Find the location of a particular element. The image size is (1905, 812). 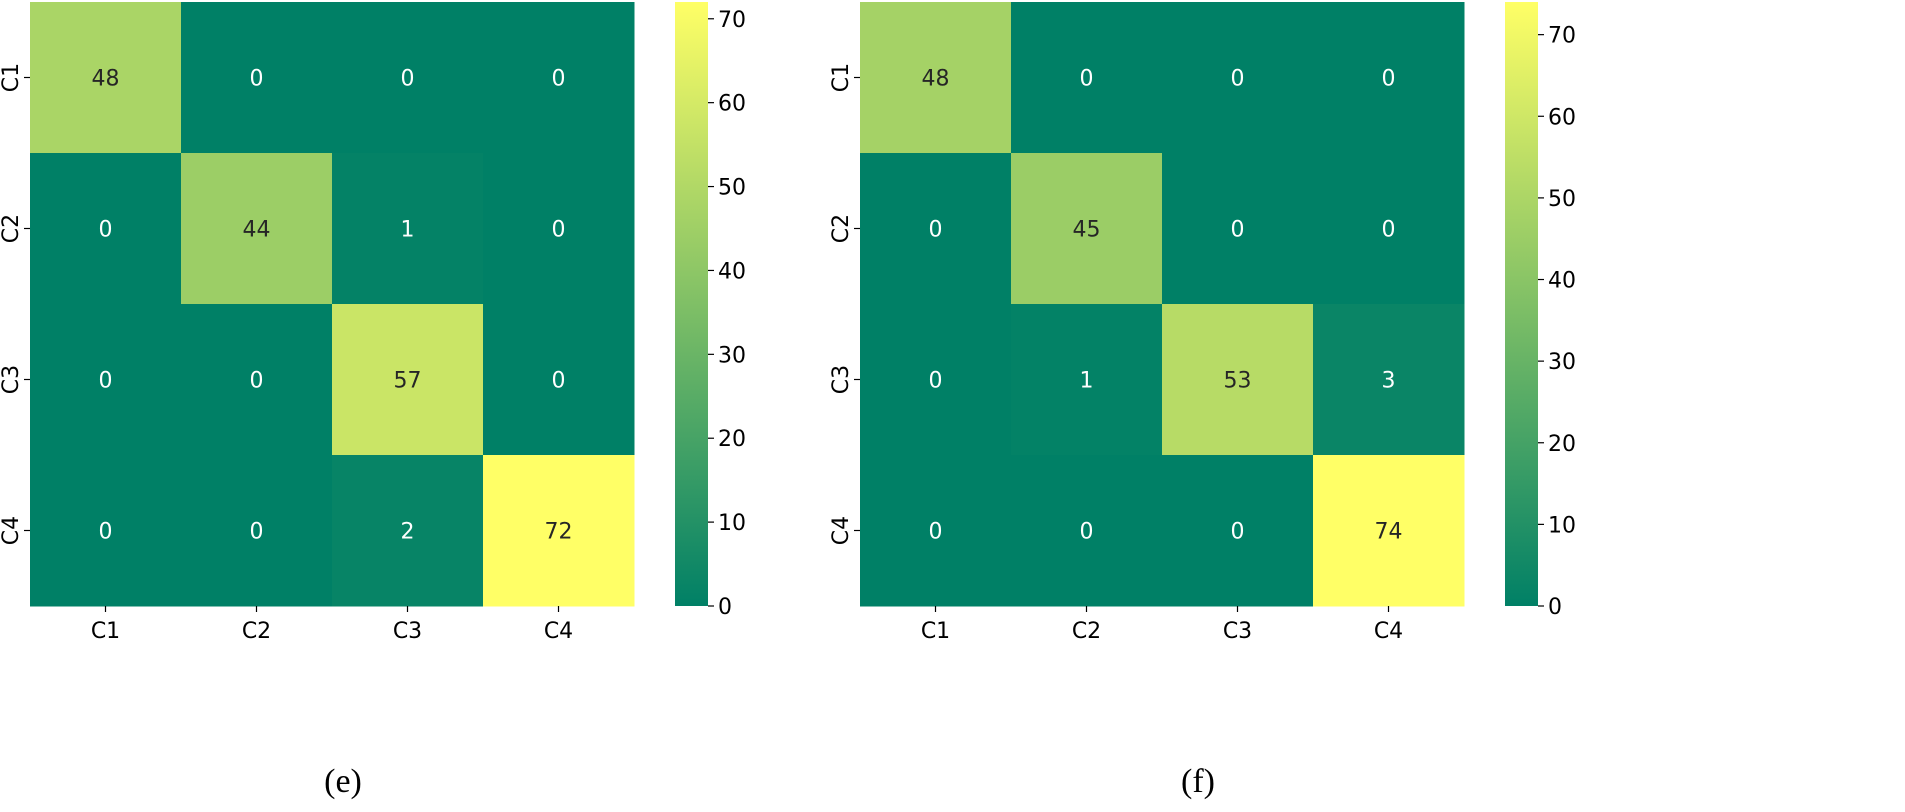

panel-caption: (e) is located at coordinates (343, 781).